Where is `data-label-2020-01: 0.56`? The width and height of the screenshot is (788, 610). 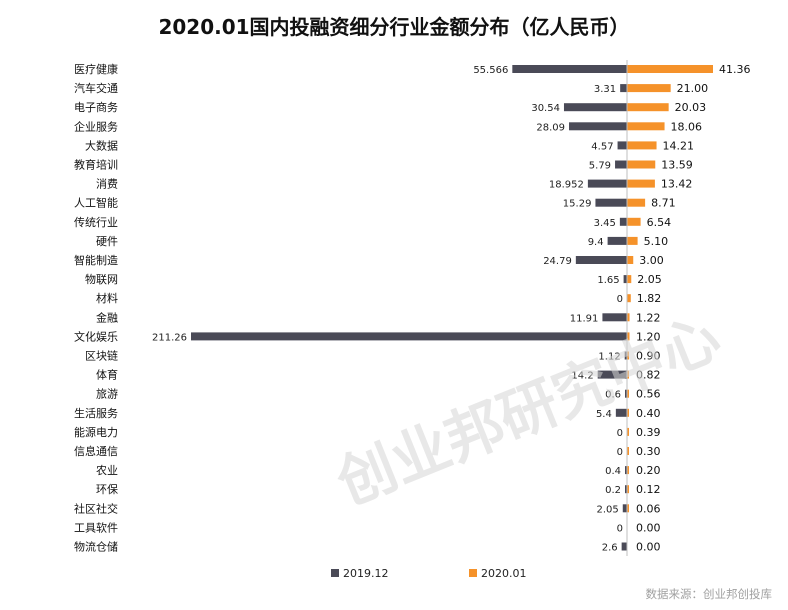
data-label-2020-01: 0.56 is located at coordinates (648, 394).